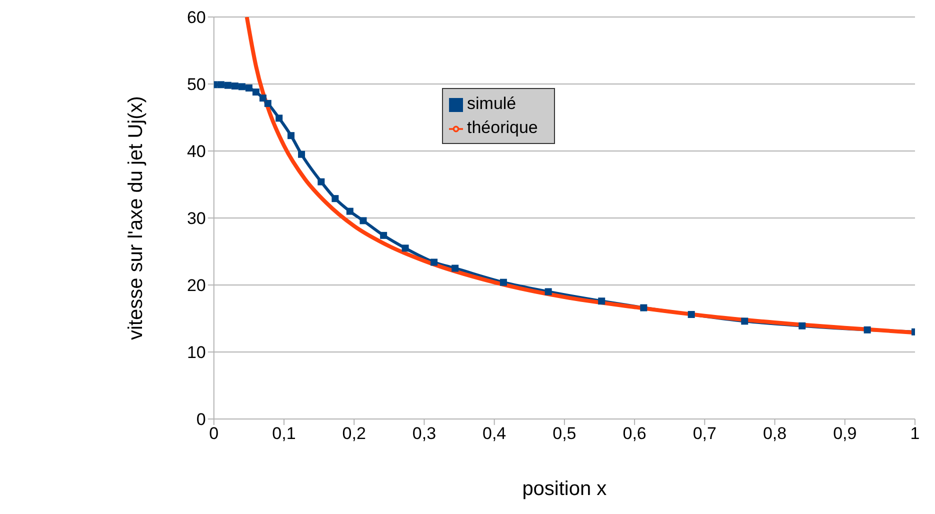 This screenshot has height=514, width=935. What do you see at coordinates (196, 218) in the screenshot?
I see `y-tick-label: 30` at bounding box center [196, 218].